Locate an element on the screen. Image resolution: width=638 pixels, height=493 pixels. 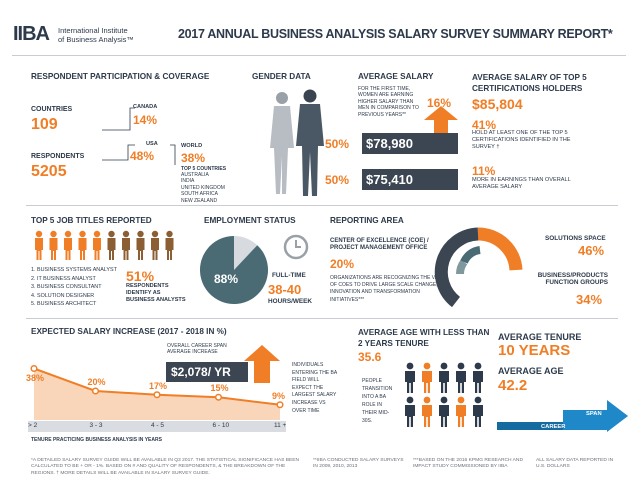
cert-salary-value: $85,804 is located at coordinates (497, 104).